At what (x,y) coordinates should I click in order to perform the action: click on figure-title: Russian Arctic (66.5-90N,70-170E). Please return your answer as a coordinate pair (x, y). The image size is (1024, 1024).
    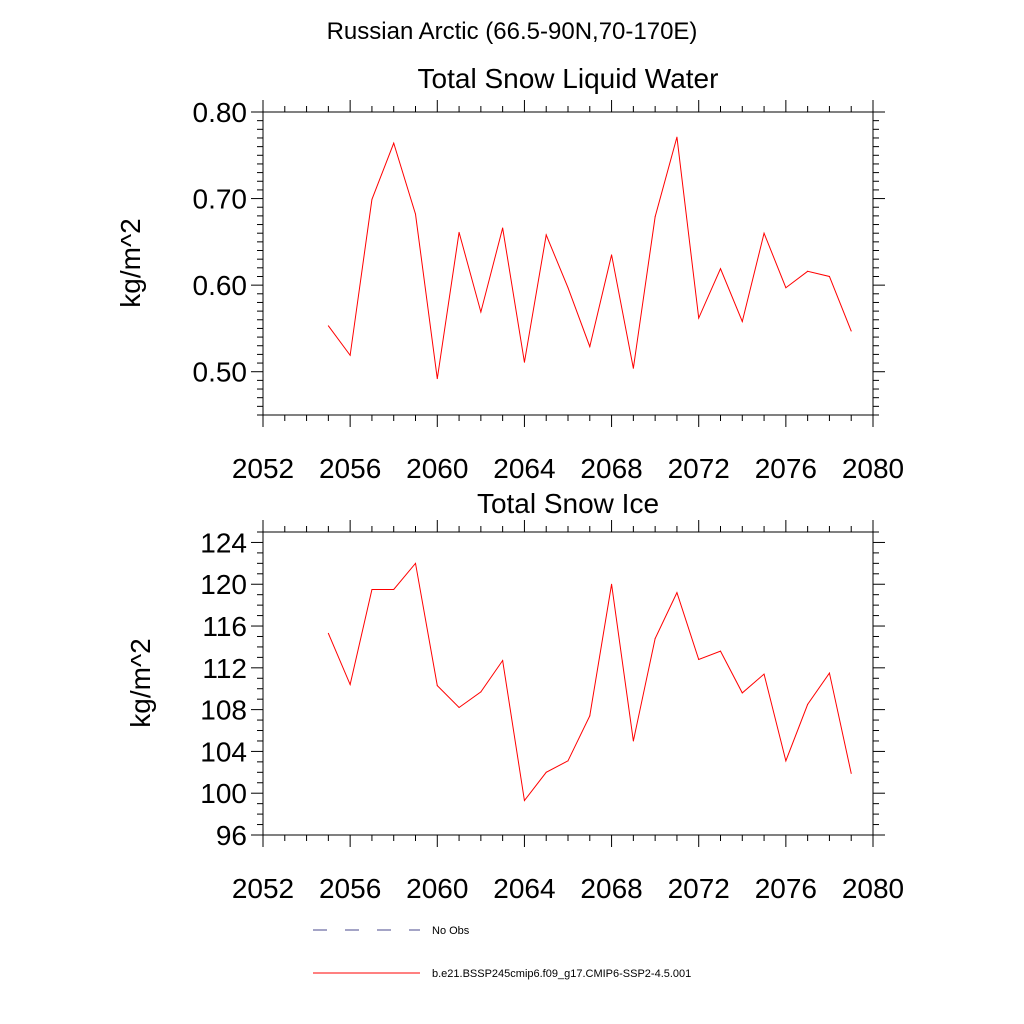
    Looking at the image, I should click on (512, 31).